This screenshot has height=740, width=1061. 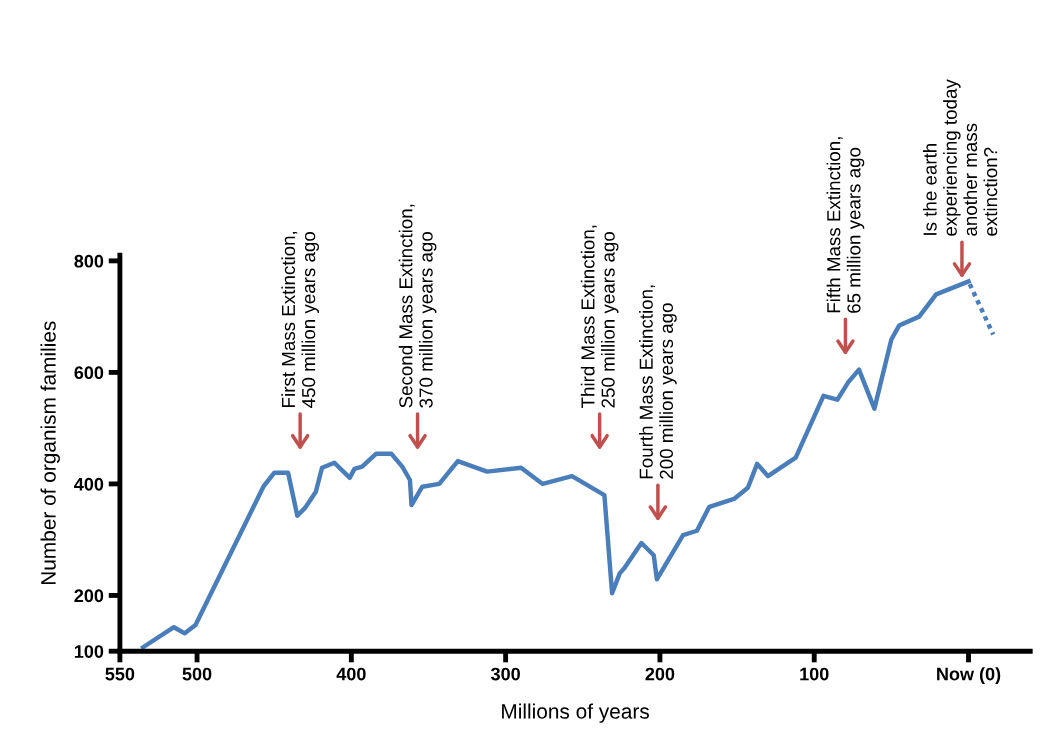 I want to click on annotation: First Mass Extinction, 450 million years ago, so click(x=300, y=319).